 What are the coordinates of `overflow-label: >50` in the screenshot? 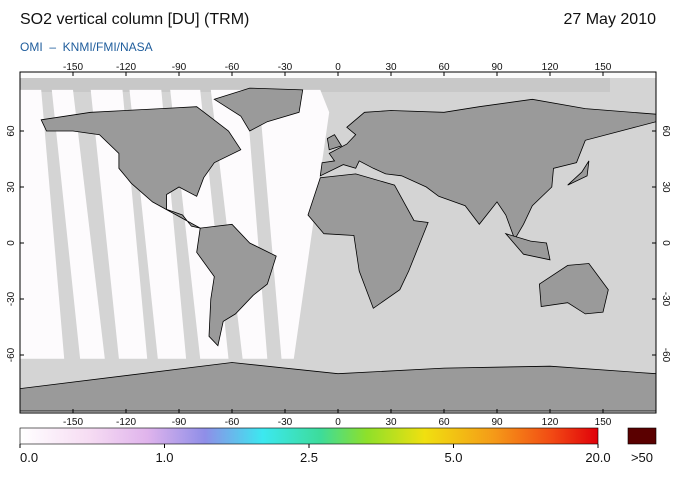 It's located at (642, 457).